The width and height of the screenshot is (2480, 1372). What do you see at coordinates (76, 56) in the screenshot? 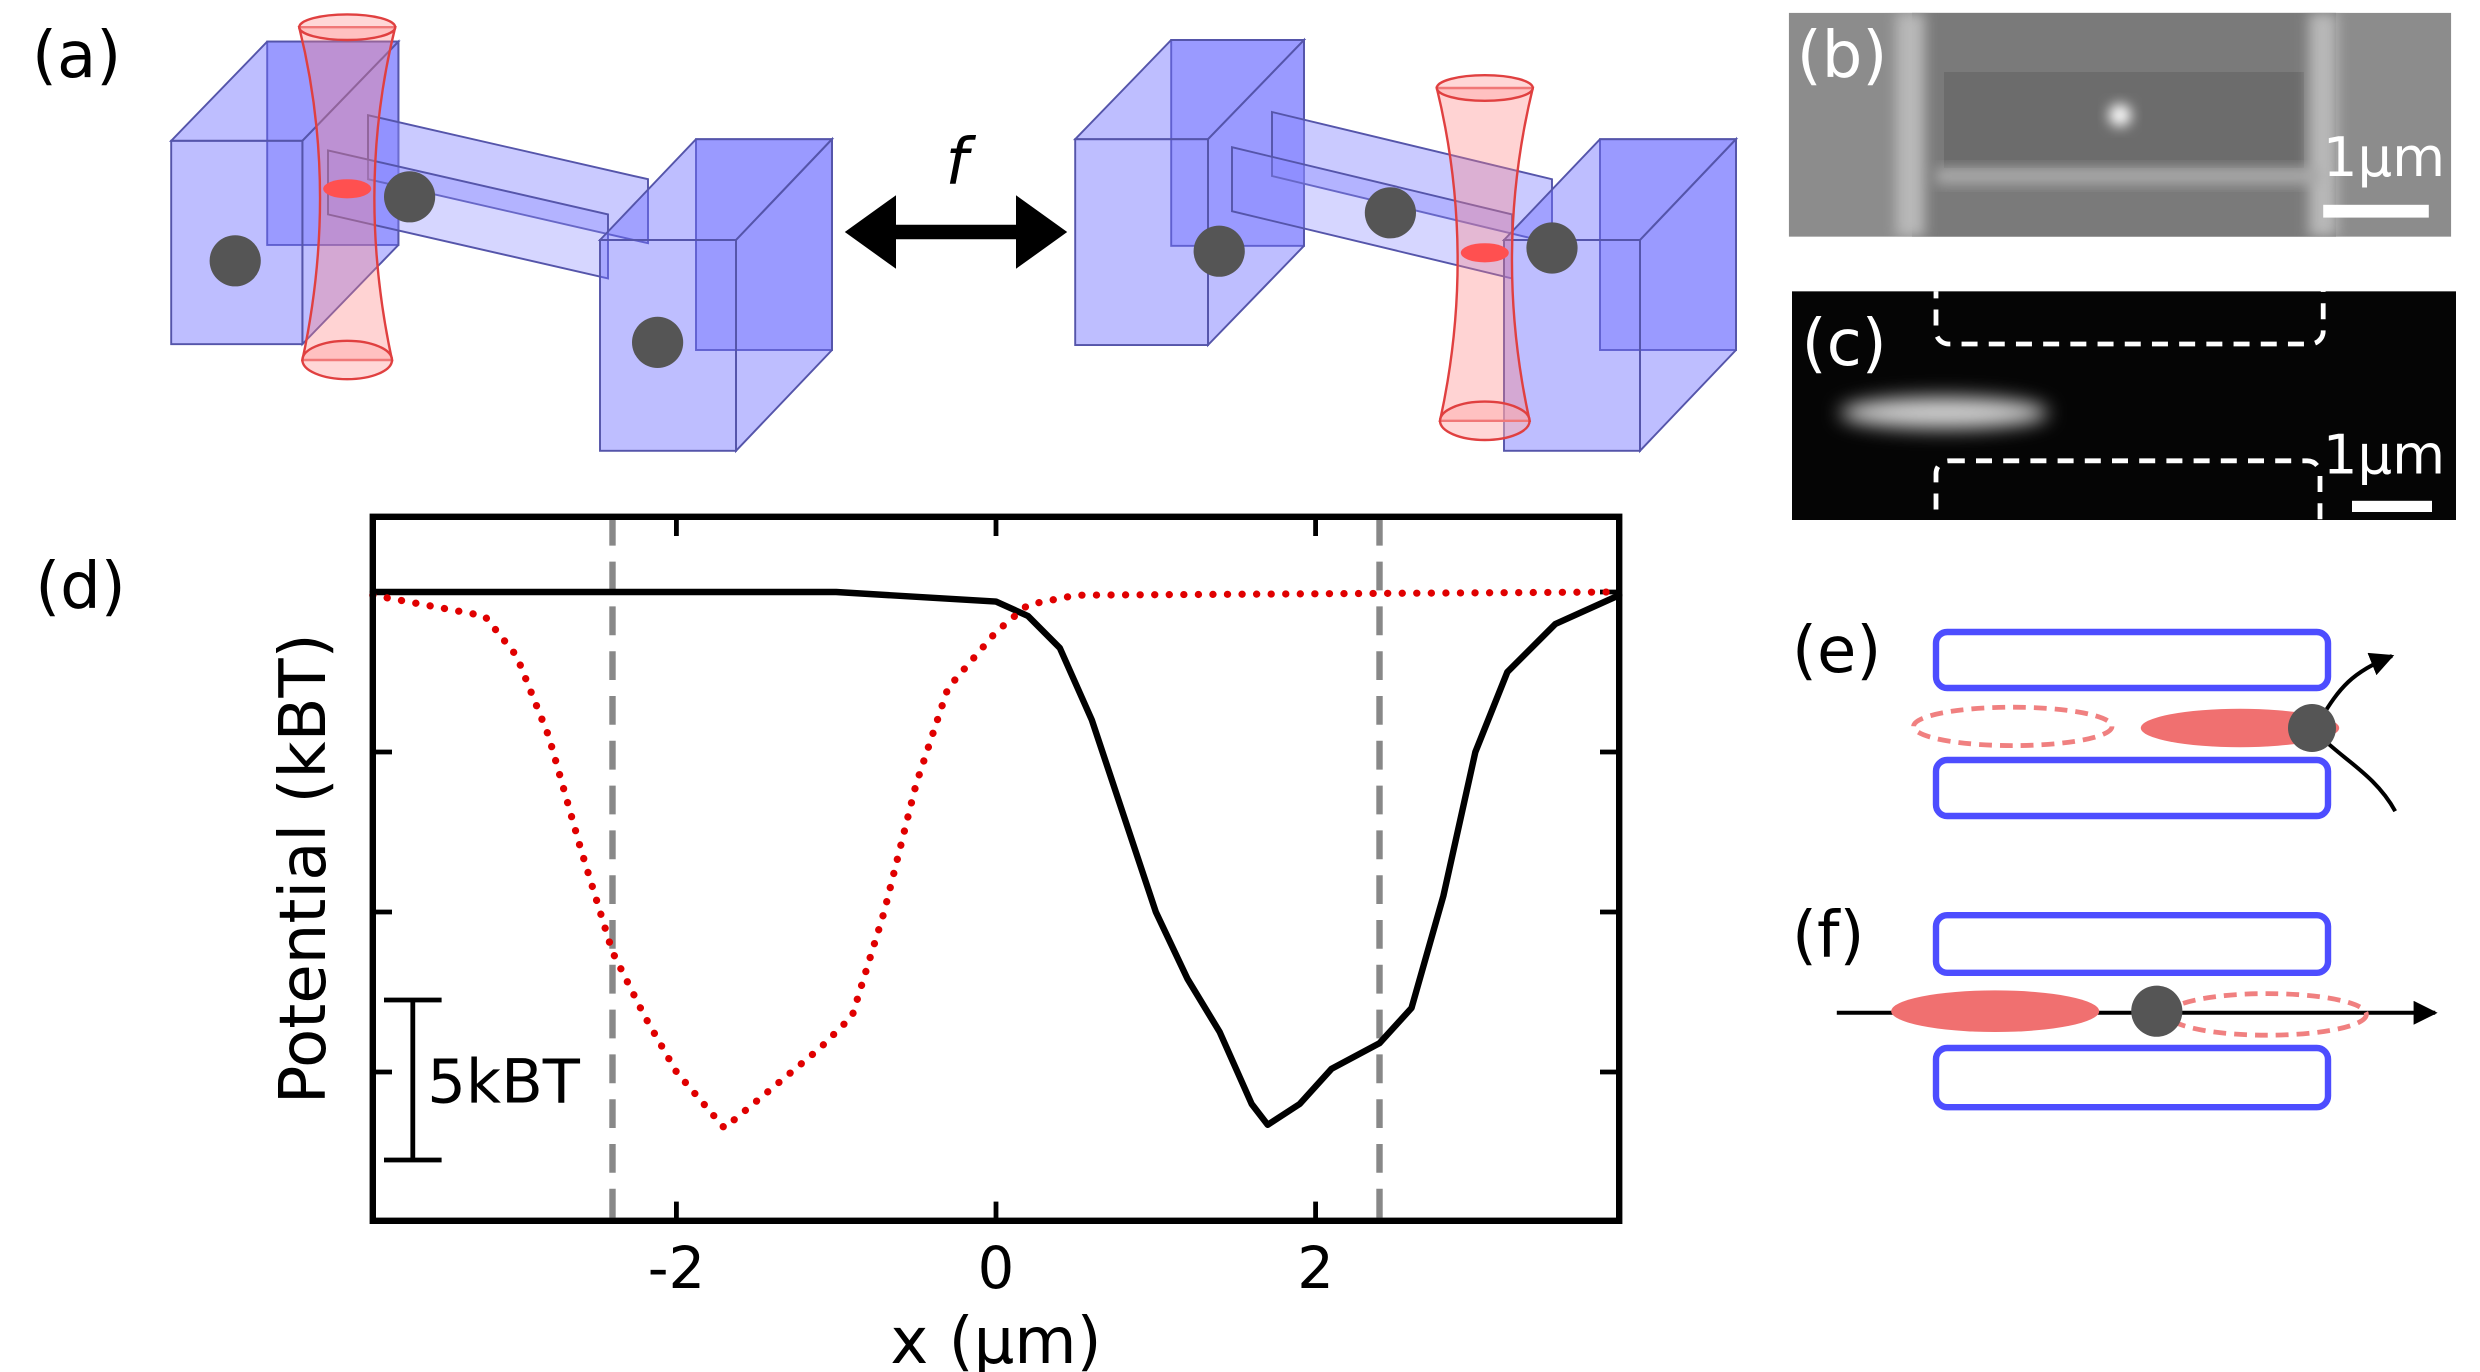
I see `panel-label: (a)` at bounding box center [76, 56].